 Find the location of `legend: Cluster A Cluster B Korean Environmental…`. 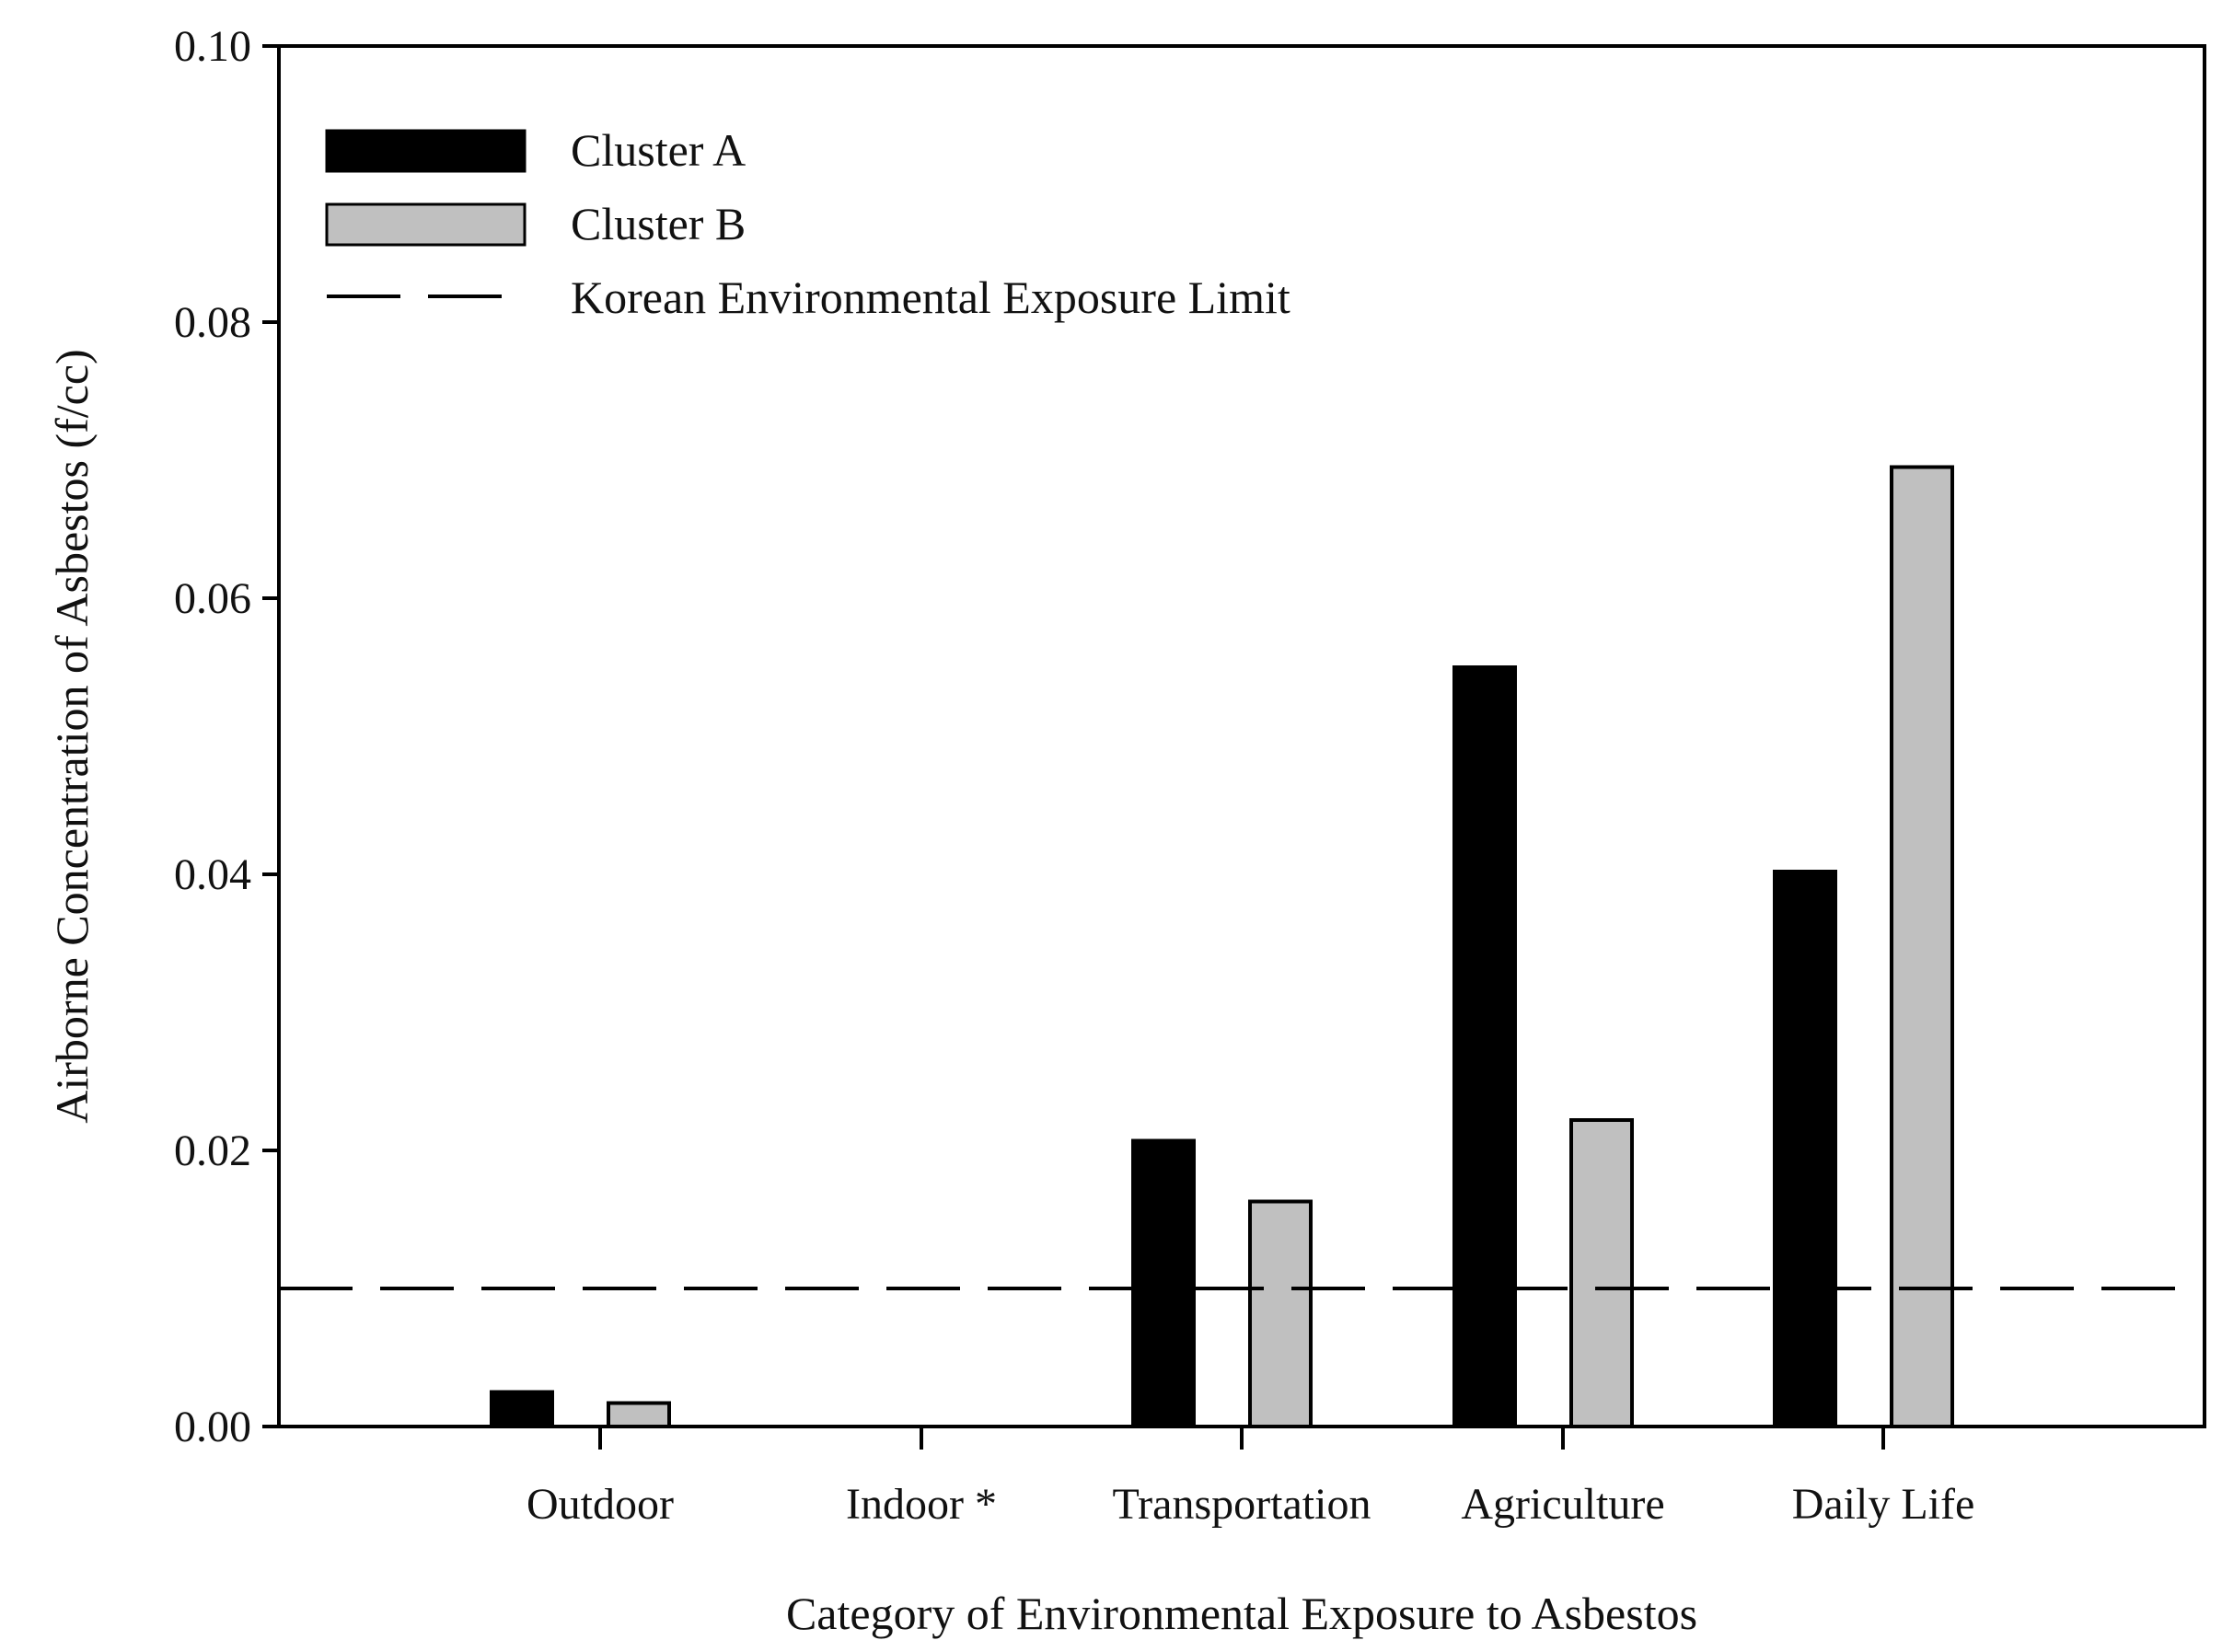

legend: Cluster A Cluster B Korean Environmental… is located at coordinates (808, 223).